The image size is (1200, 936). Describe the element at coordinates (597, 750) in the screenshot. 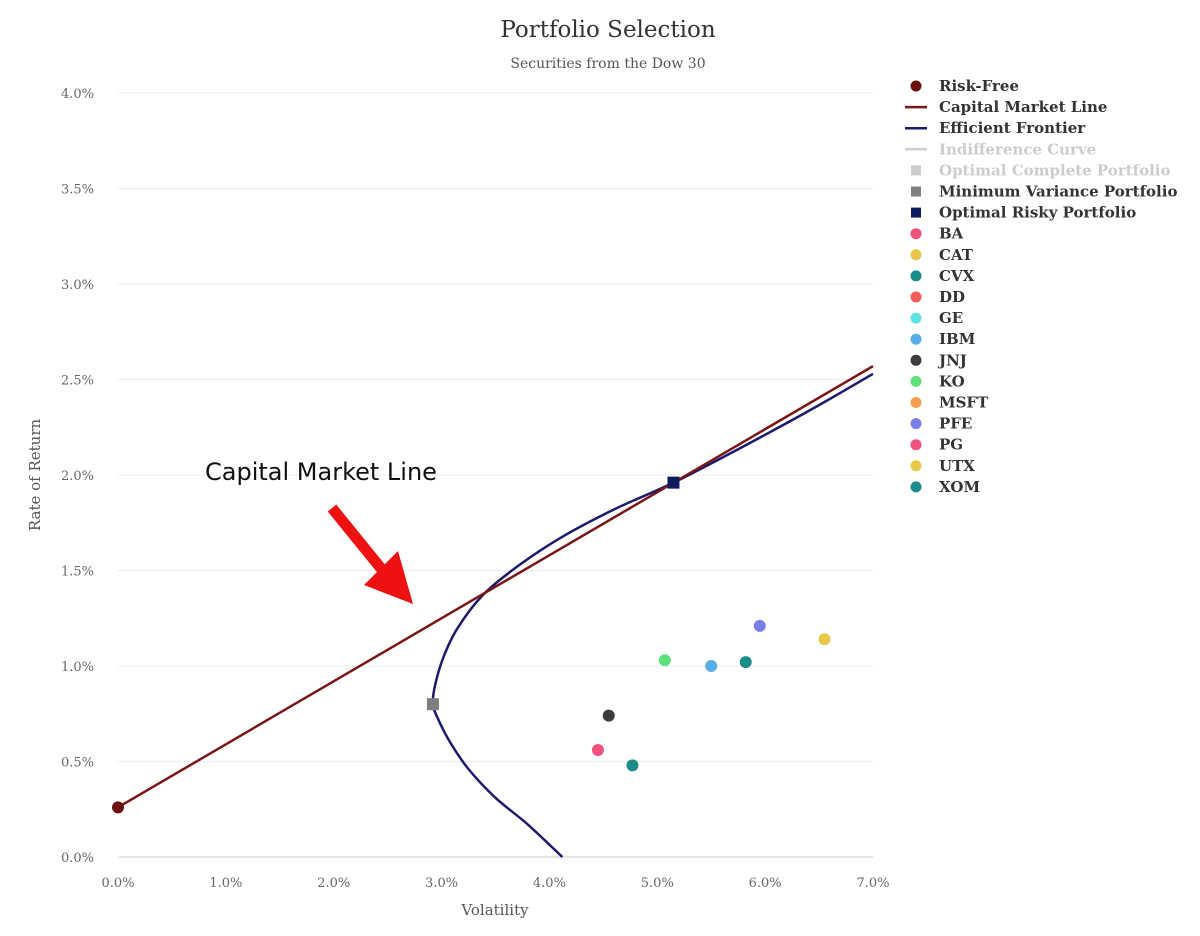

I see `point-pg` at that location.